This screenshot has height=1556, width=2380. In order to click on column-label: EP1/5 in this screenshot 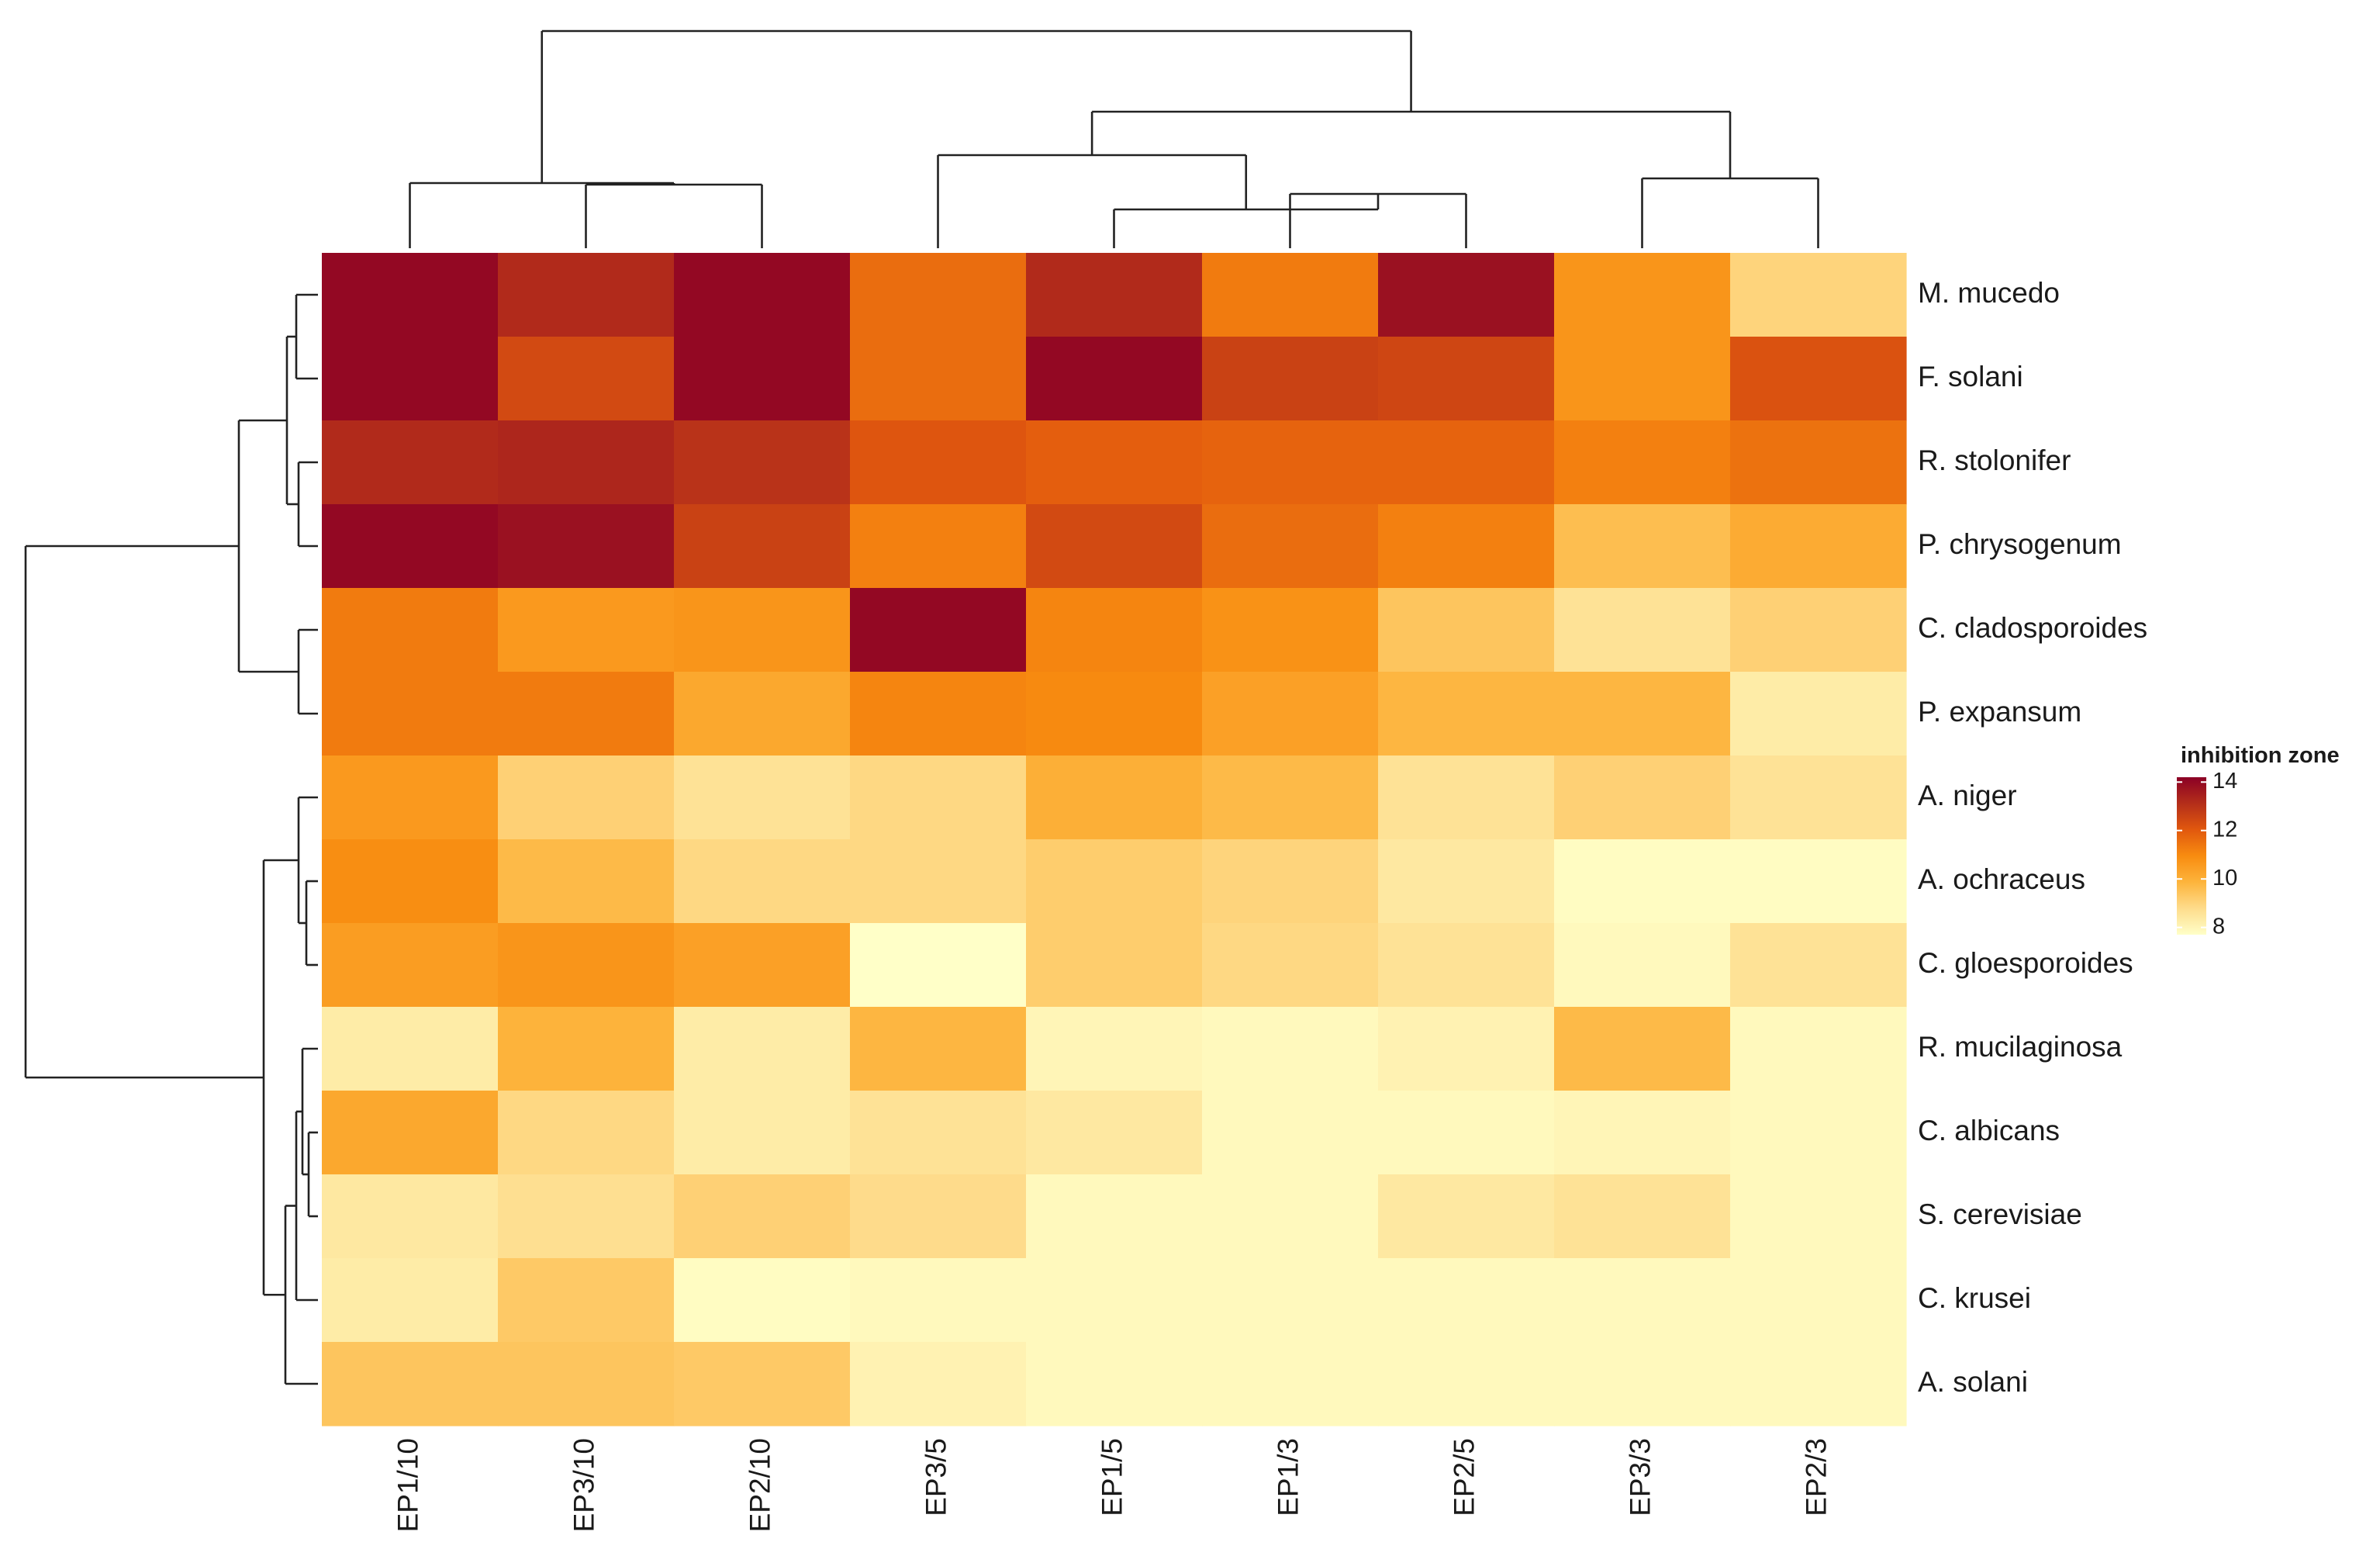, I will do `click(1112, 1477)`.